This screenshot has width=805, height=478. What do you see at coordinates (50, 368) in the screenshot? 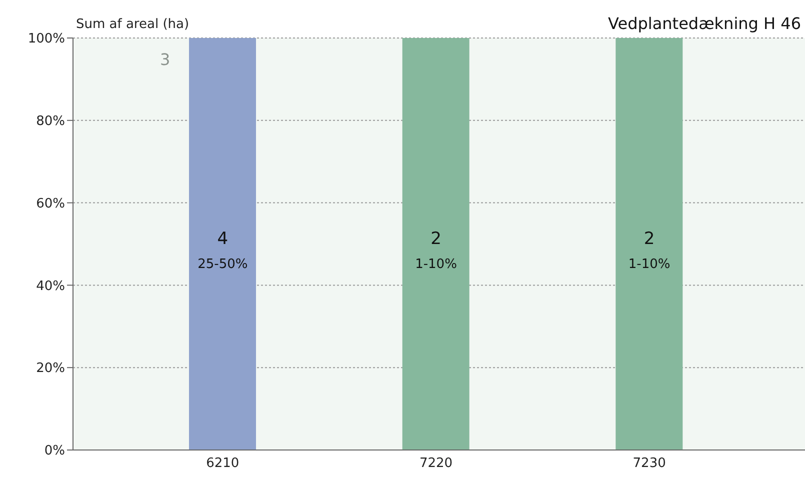
I see `y-tick-label: 20%` at bounding box center [50, 368].